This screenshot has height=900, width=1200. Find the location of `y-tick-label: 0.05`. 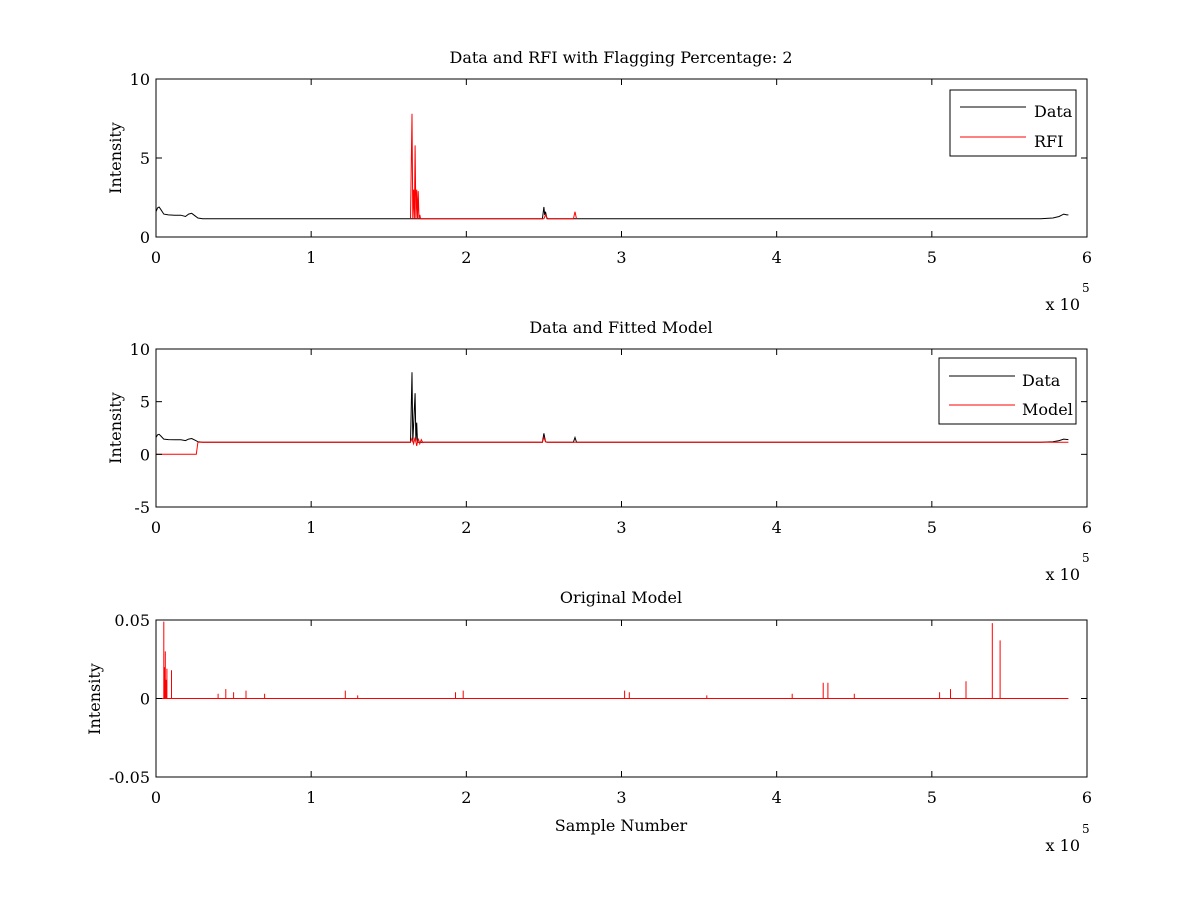

y-tick-label: 0.05 is located at coordinates (132, 620).